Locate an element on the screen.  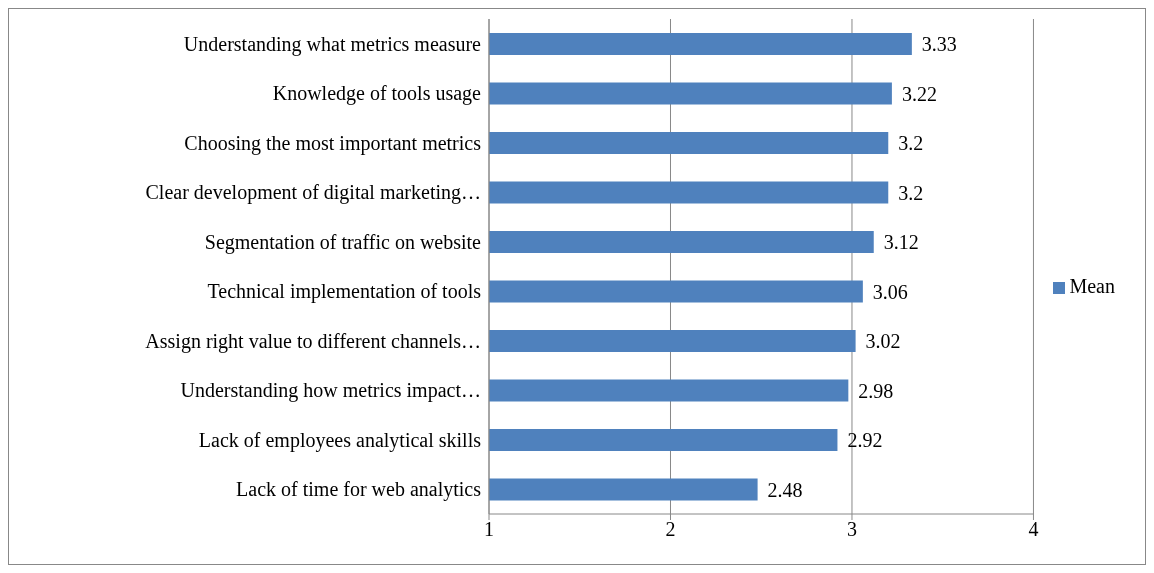
x-tick-label: 4 is located at coordinates (1033, 529).